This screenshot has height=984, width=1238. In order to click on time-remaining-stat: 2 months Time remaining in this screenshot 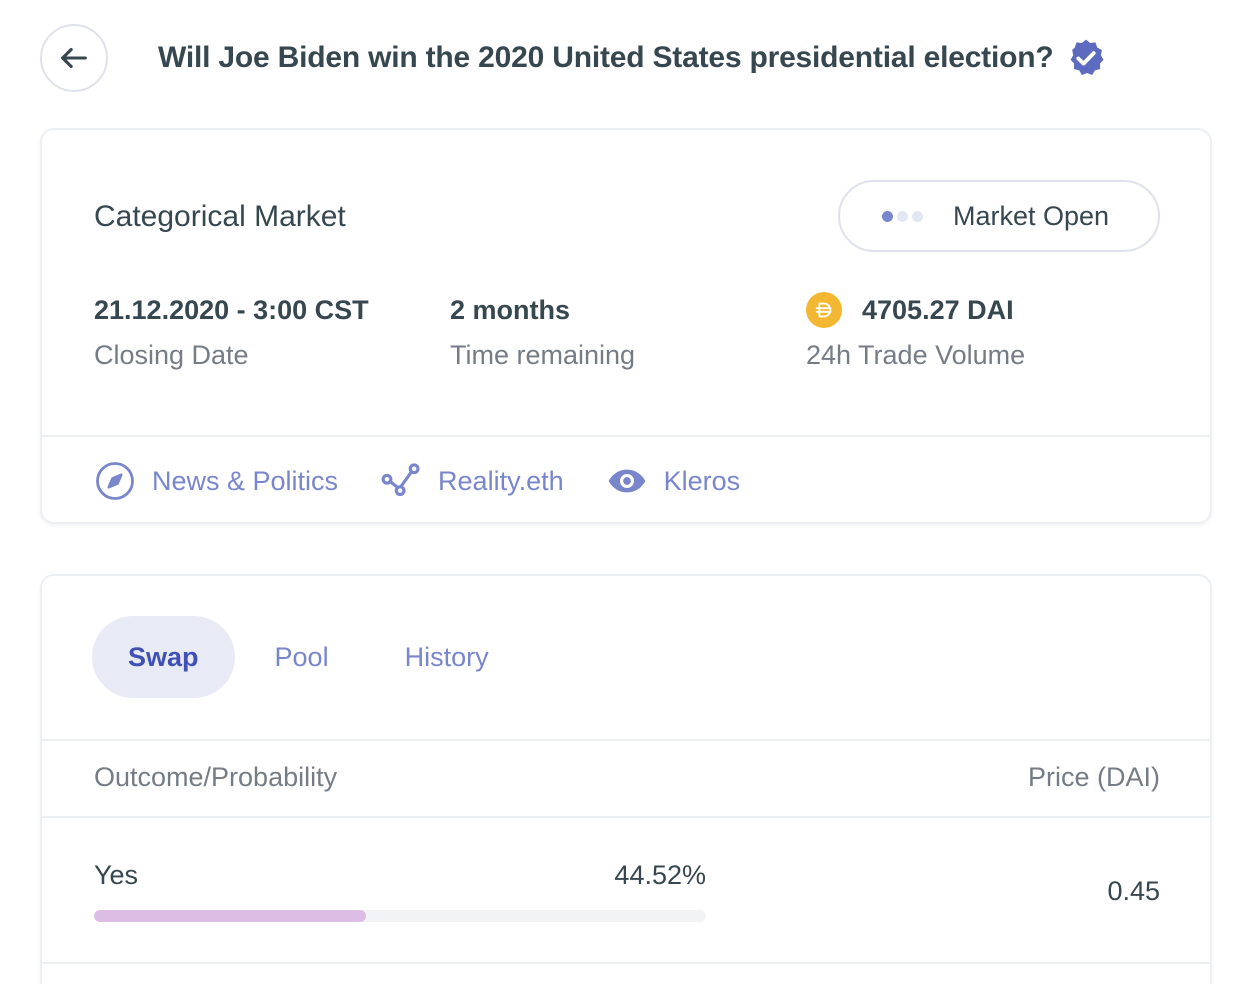, I will do `click(542, 331)`.